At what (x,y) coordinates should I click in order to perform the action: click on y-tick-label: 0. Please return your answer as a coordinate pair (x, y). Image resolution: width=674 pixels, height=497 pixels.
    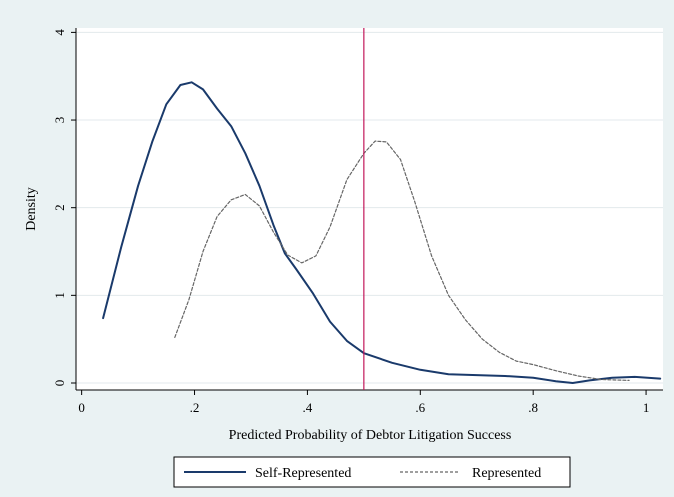
    Looking at the image, I should click on (59, 383).